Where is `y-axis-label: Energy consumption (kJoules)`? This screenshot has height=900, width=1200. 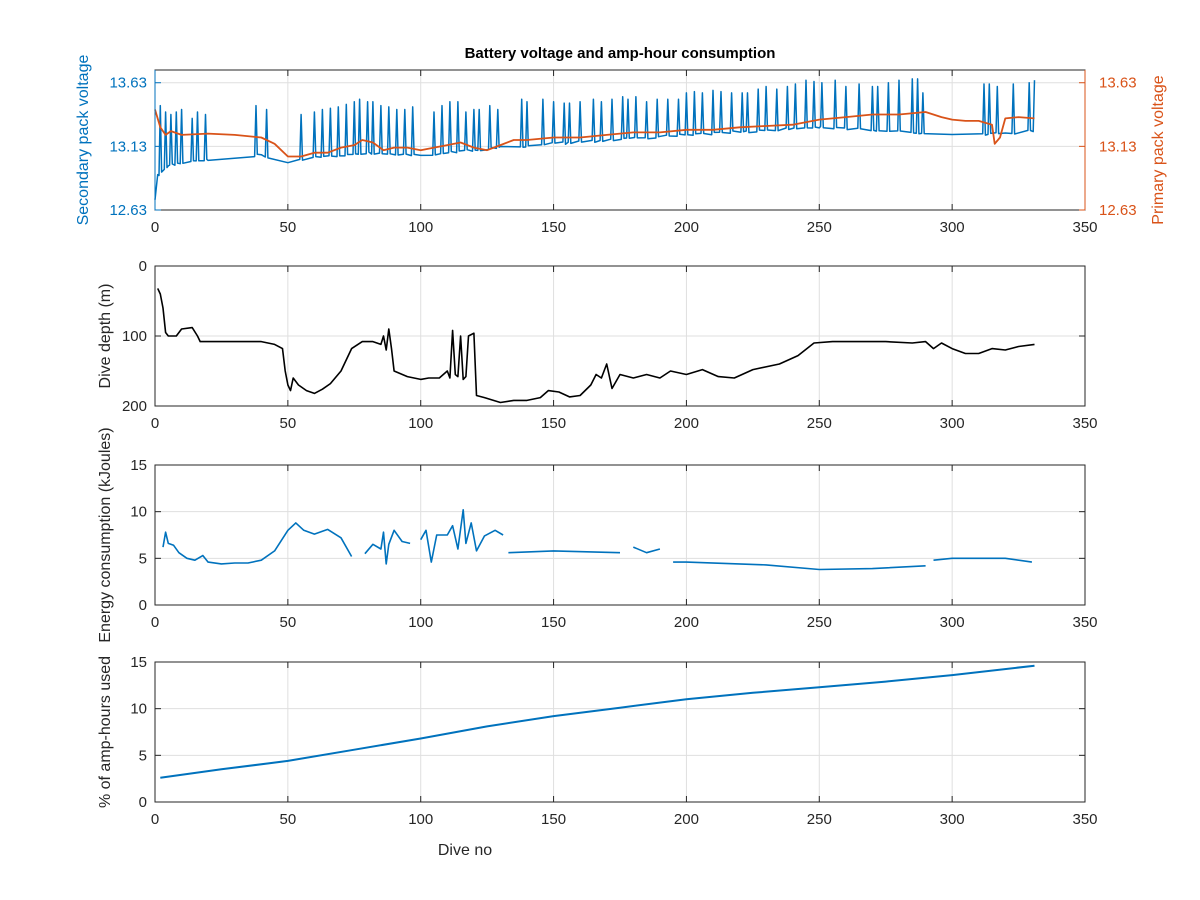
y-axis-label: Energy consumption (kJoules) is located at coordinates (105, 534).